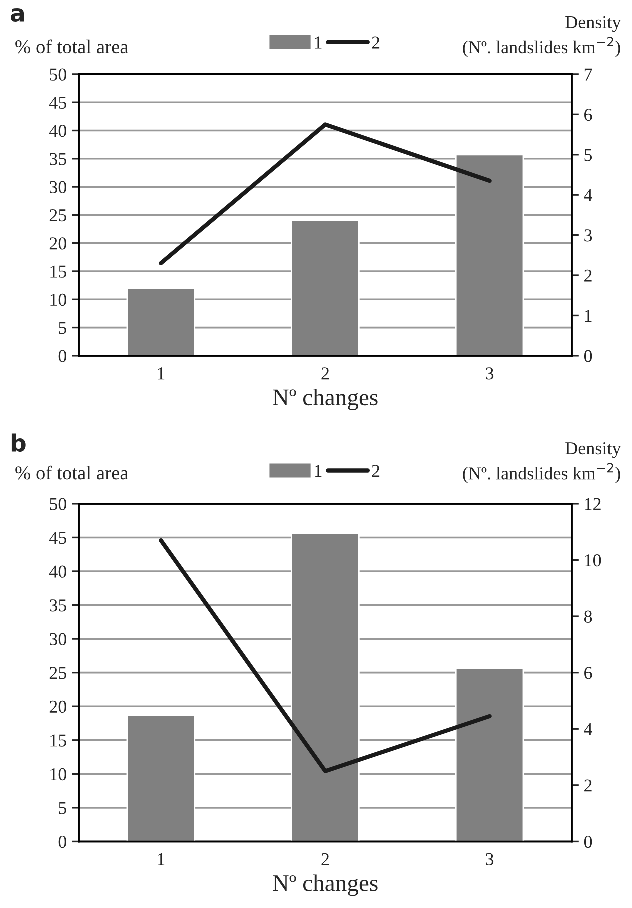 The width and height of the screenshot is (632, 908). What do you see at coordinates (588, 616) in the screenshot?
I see `y2-tick-label: 8` at bounding box center [588, 616].